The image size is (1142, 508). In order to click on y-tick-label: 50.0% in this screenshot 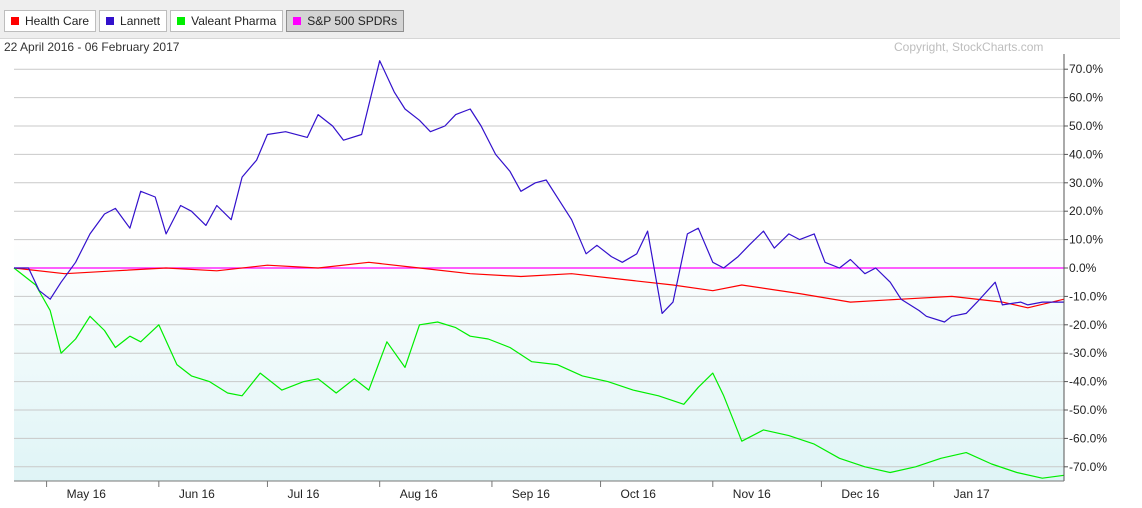, I will do `click(1086, 126)`.